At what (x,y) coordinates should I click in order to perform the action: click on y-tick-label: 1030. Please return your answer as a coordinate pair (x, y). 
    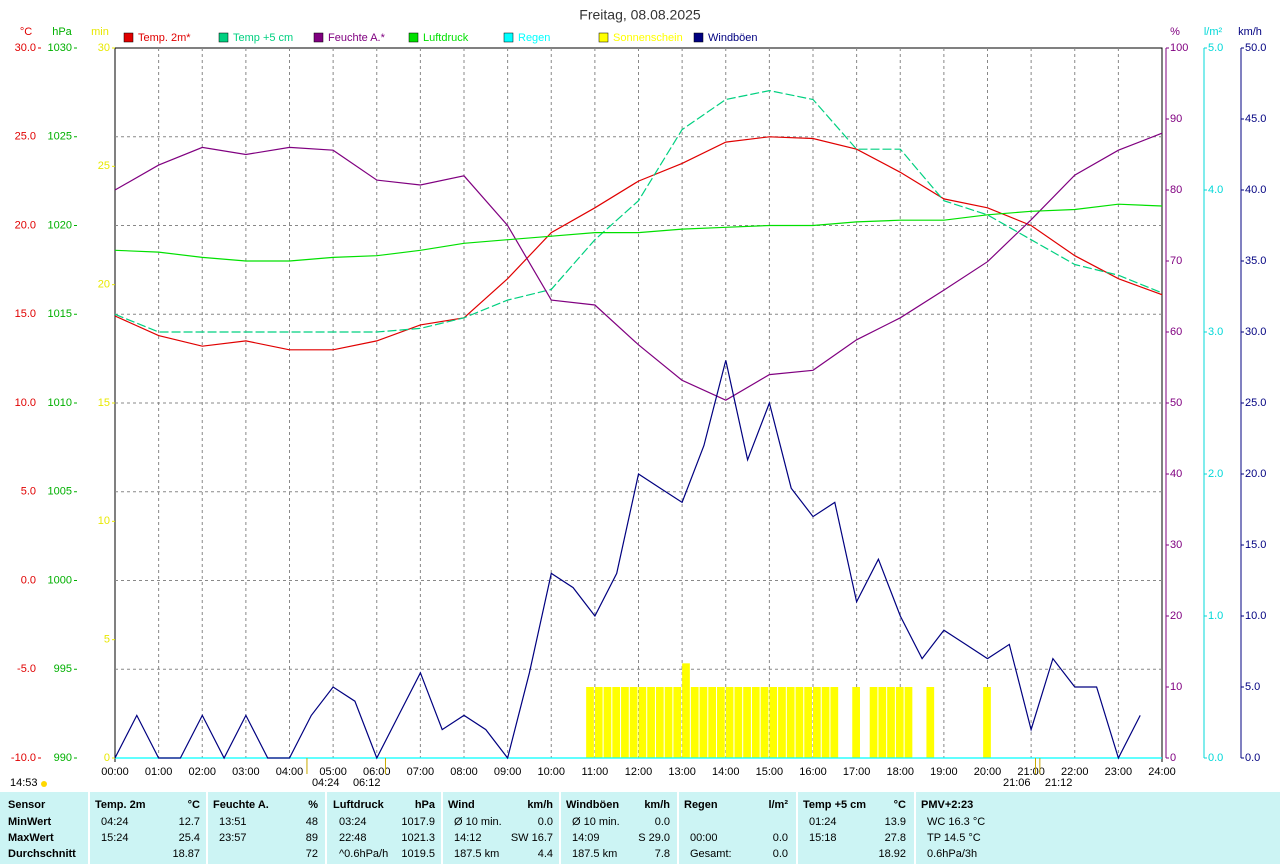
    Looking at the image, I should click on (60, 48).